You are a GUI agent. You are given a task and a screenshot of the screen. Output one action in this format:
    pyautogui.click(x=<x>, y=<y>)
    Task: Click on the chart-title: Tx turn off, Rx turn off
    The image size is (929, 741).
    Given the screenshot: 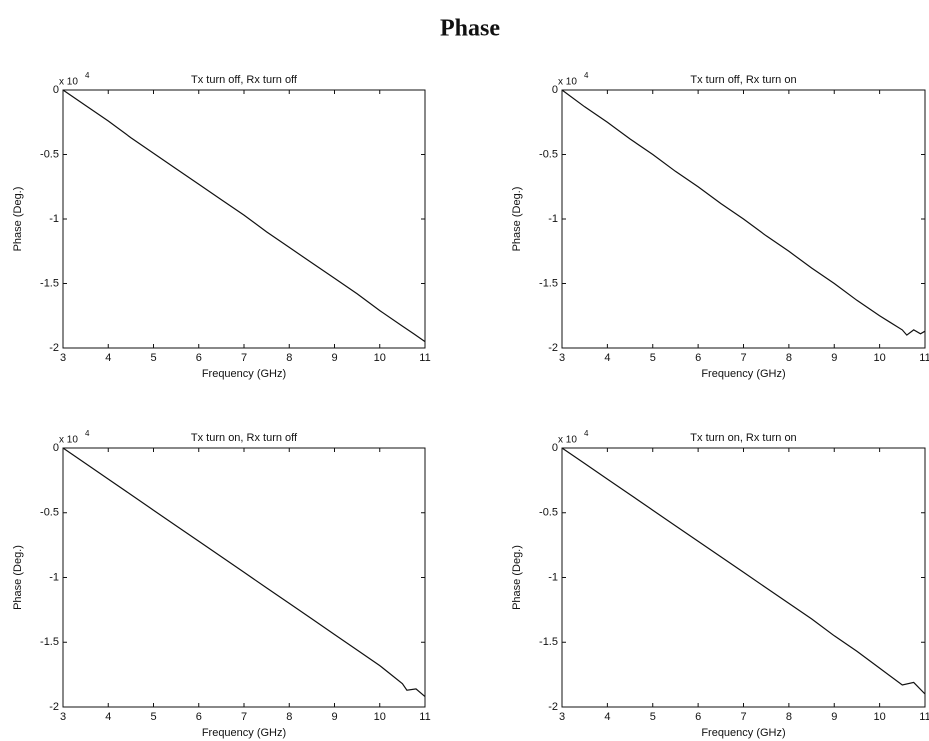 What is the action you would take?
    pyautogui.click(x=244, y=80)
    